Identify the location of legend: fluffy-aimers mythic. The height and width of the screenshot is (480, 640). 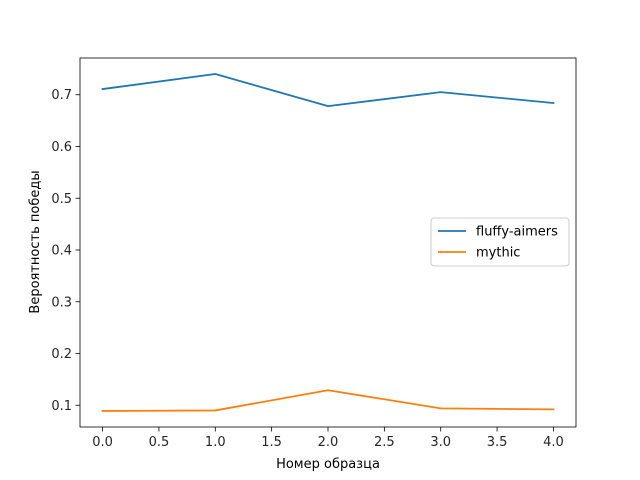
(500, 242).